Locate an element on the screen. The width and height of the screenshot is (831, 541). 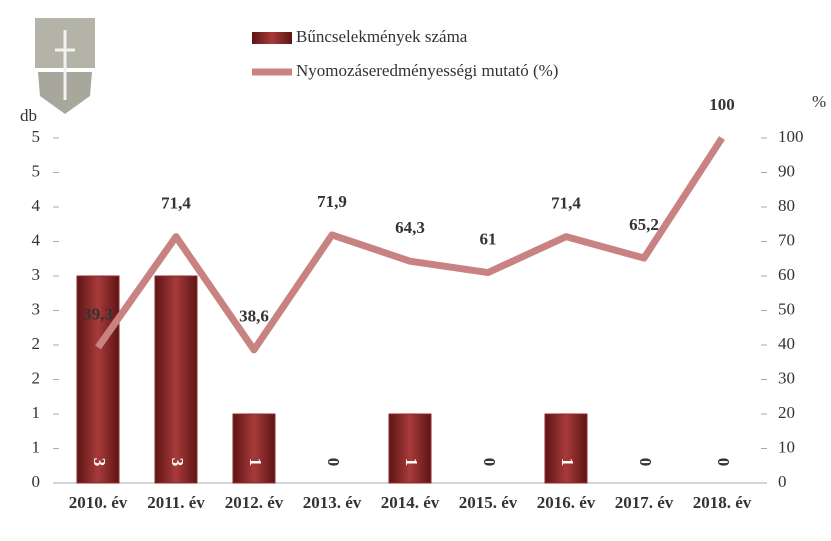
x-tick-label: 2016. év is located at coordinates (566, 502).